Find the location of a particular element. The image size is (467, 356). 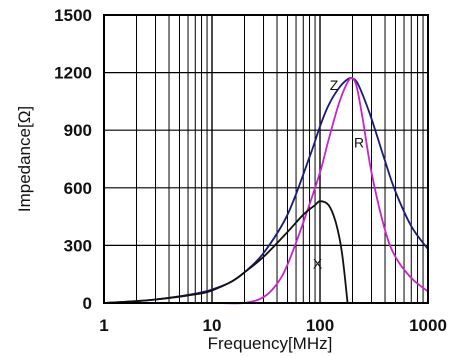

y-tick-label: 900 is located at coordinates (78, 130).